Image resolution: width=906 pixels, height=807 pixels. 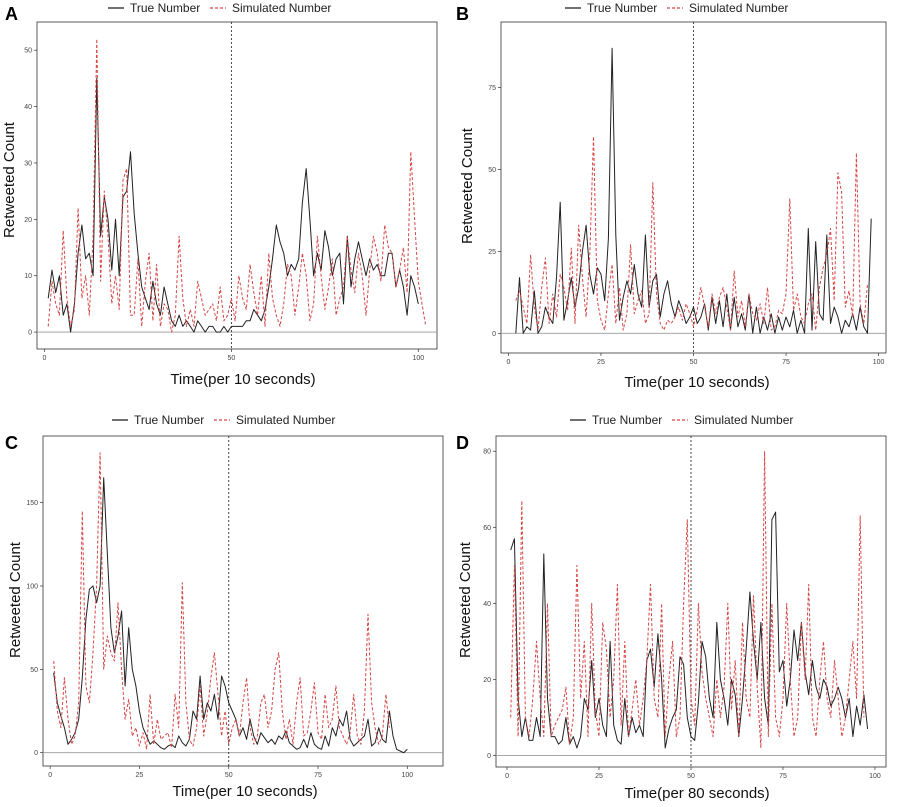 I want to click on y-tick-label: 60, so click(x=487, y=528).